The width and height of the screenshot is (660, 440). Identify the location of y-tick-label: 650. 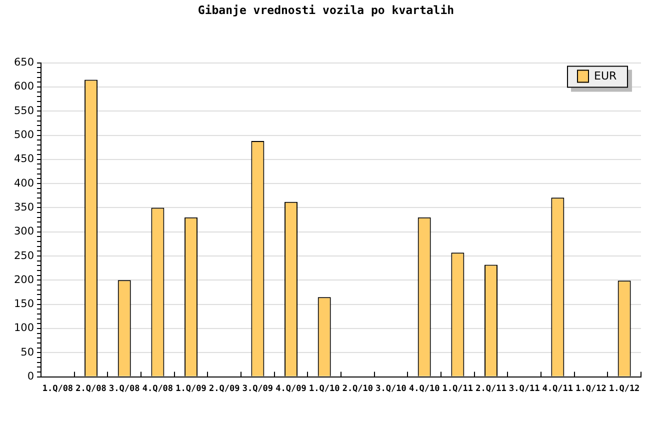
(24, 62).